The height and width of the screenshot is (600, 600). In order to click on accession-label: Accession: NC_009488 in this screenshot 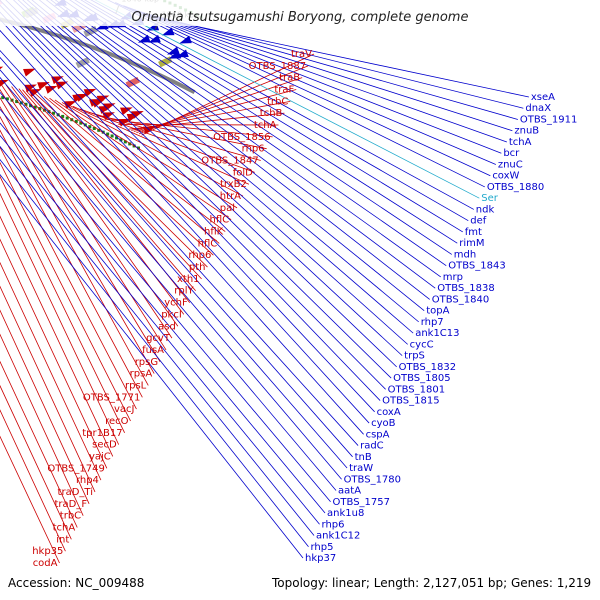, I will do `click(76, 583)`.